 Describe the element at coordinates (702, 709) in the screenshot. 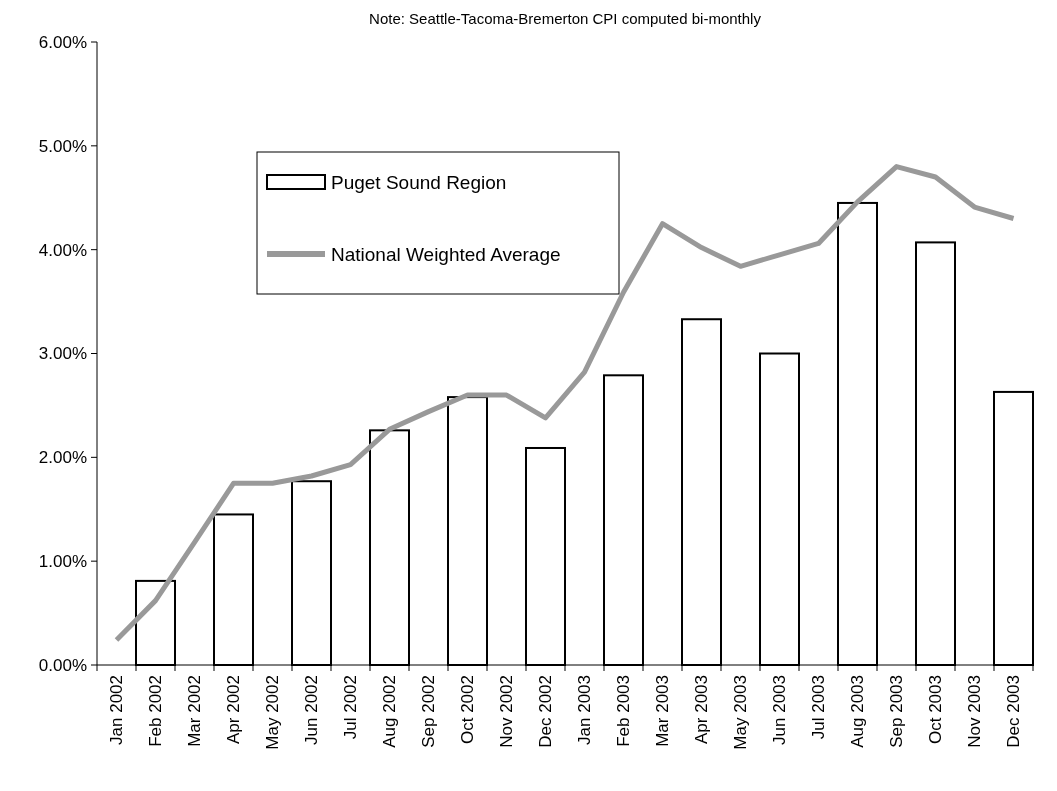

I see `x-tick-label: Apr 2003` at that location.